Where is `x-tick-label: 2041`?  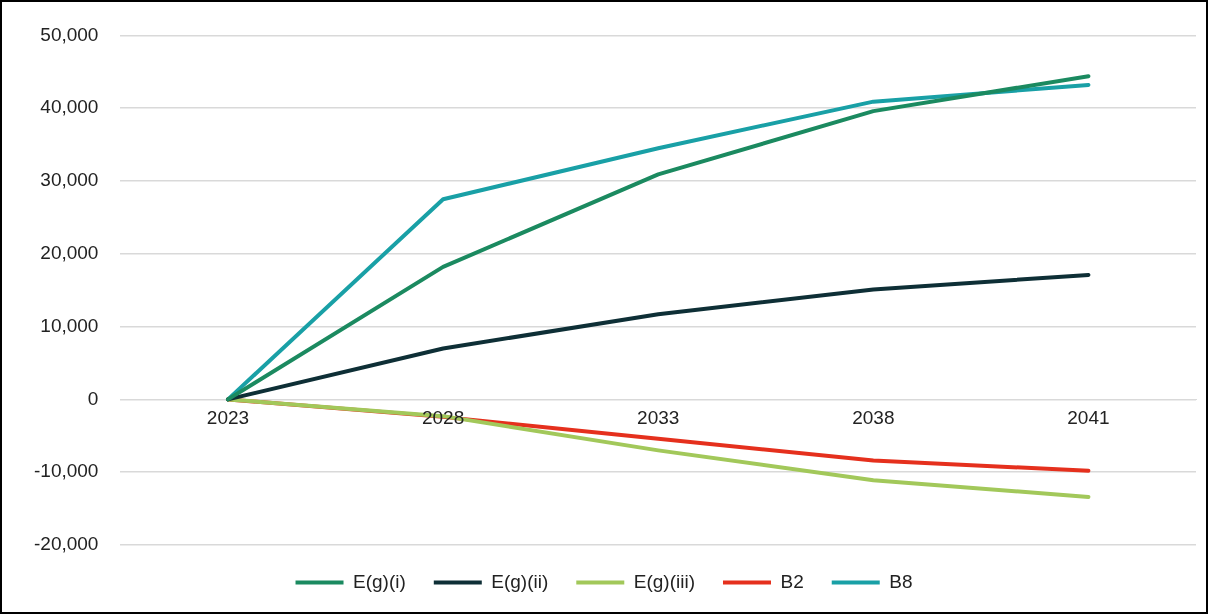 x-tick-label: 2041 is located at coordinates (1088, 418).